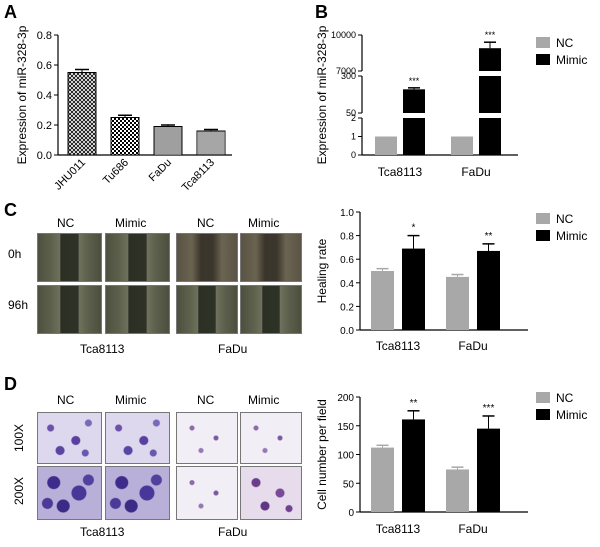  What do you see at coordinates (345, 427) in the screenshot?
I see `chart-d-ytick-label: 150` at bounding box center [345, 427].